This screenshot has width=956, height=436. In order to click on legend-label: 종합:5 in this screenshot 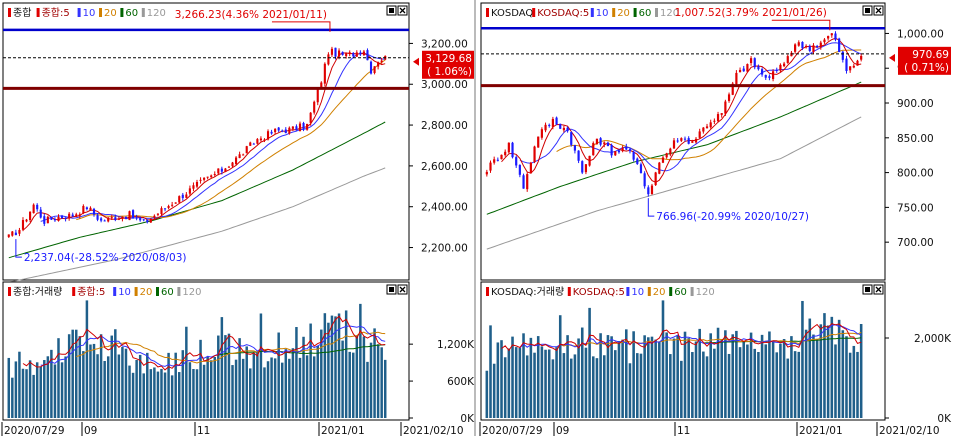, I will do `click(56, 13)`.